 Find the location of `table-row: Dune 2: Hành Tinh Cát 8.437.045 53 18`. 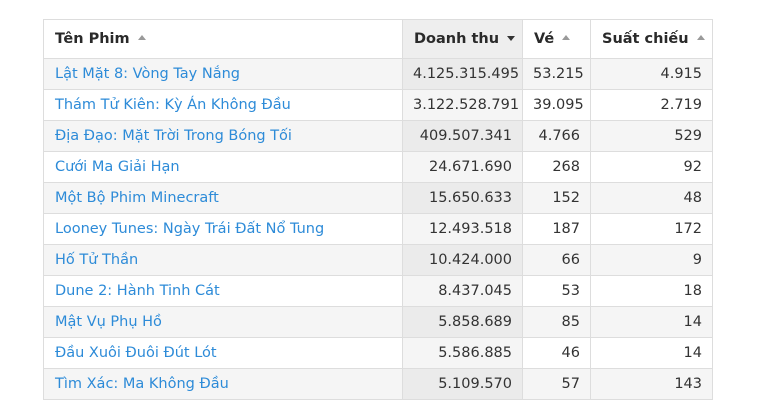

table-row: Dune 2: Hành Tinh Cát 8.437.045 53 18 is located at coordinates (378, 291).